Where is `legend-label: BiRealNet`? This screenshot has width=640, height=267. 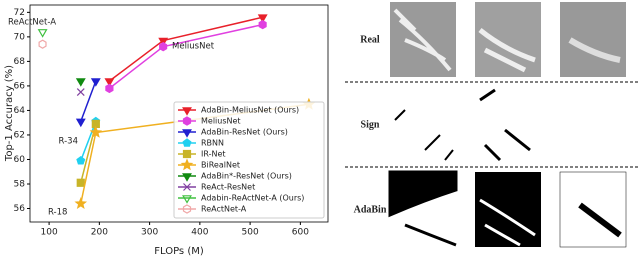 legend-label: BiRealNet is located at coordinates (220, 165).